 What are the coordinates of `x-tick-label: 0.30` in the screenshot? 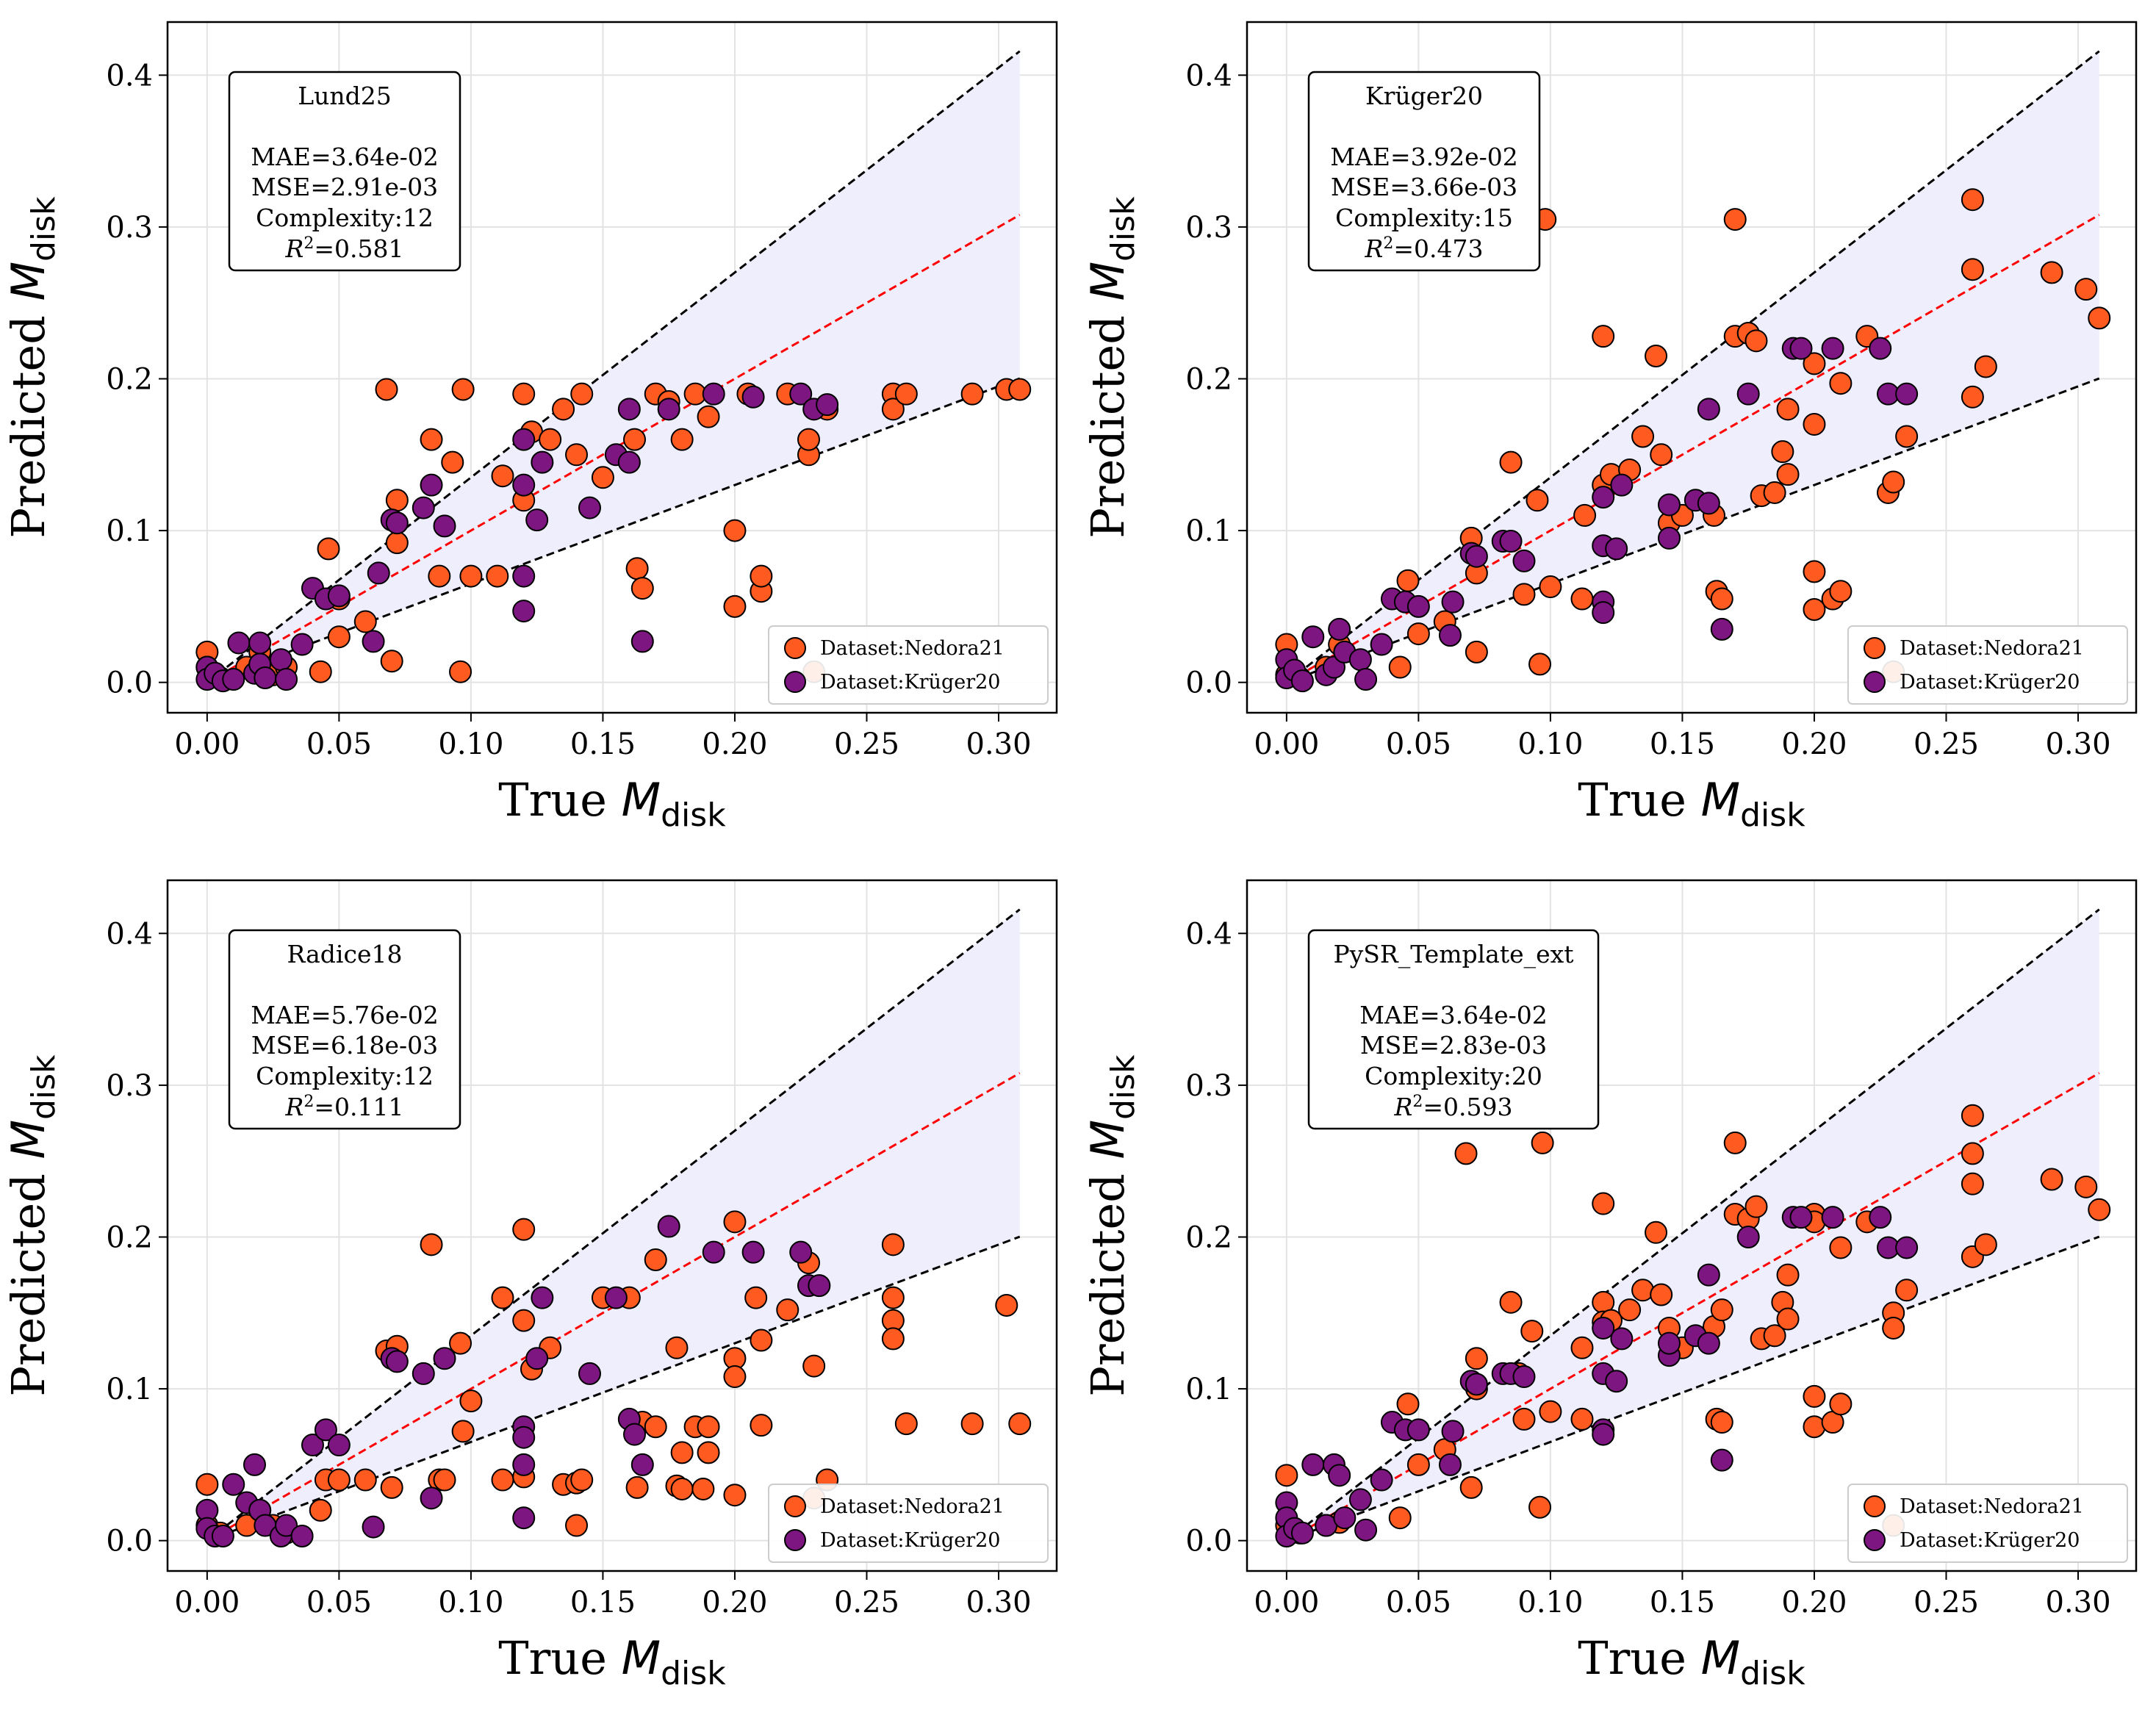 It's located at (2077, 744).